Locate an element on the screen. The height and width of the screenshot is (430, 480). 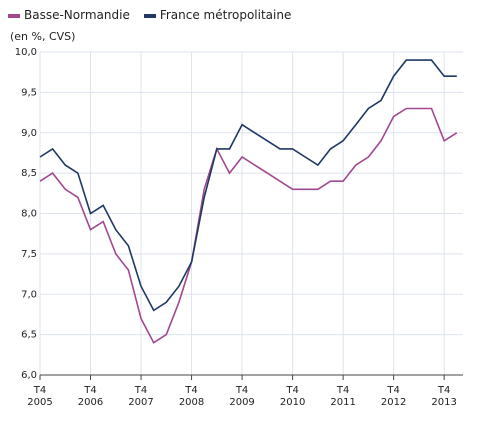
x-tick-label: T4 2006 is located at coordinates (90, 396).